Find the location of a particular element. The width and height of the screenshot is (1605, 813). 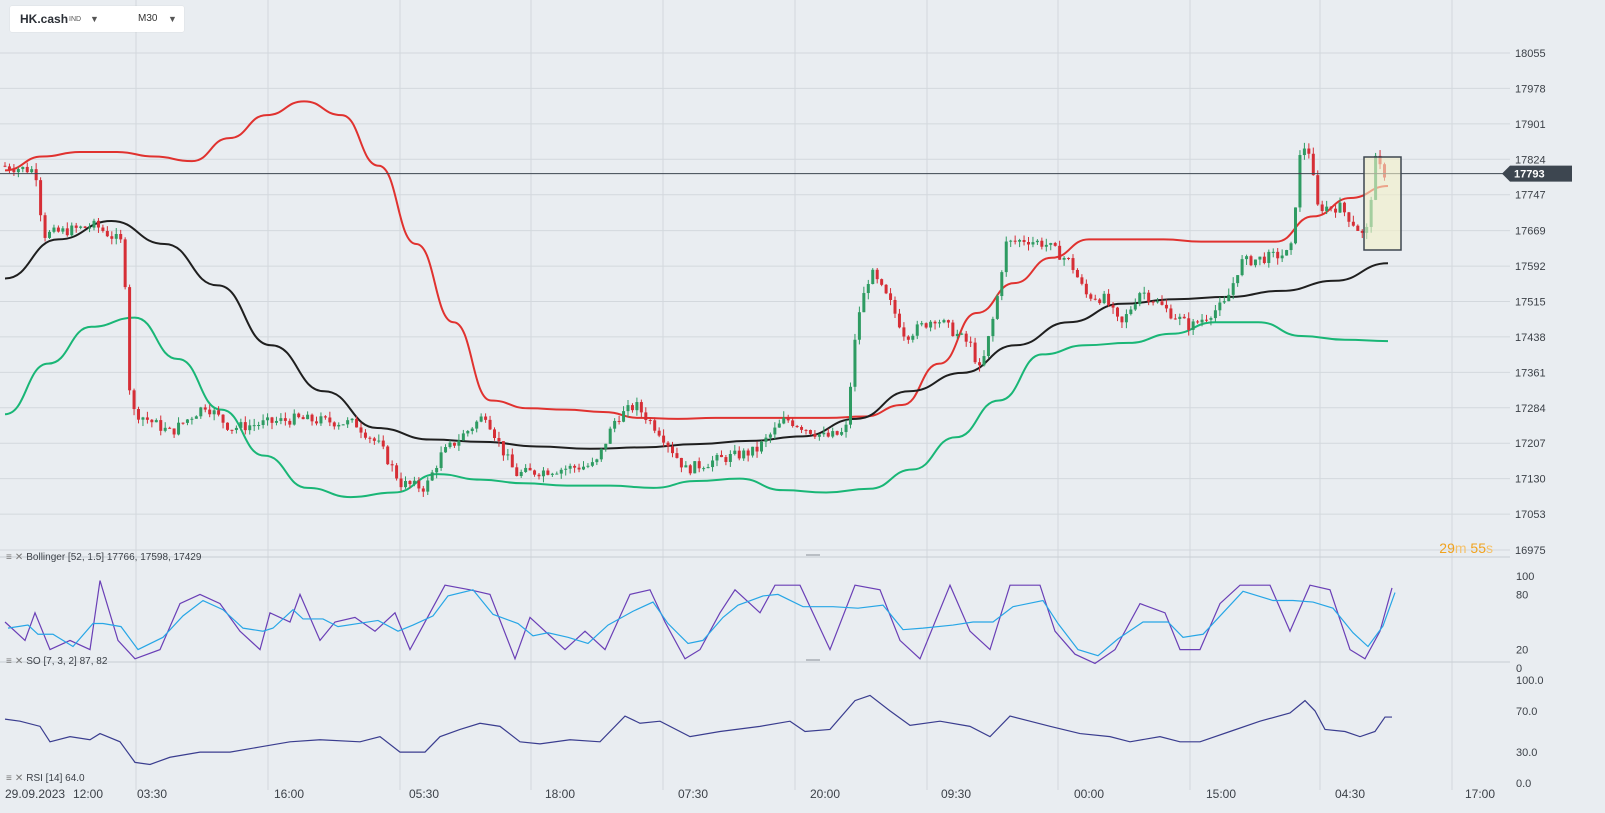

price-tick-label: 17978 is located at coordinates (1530, 89).